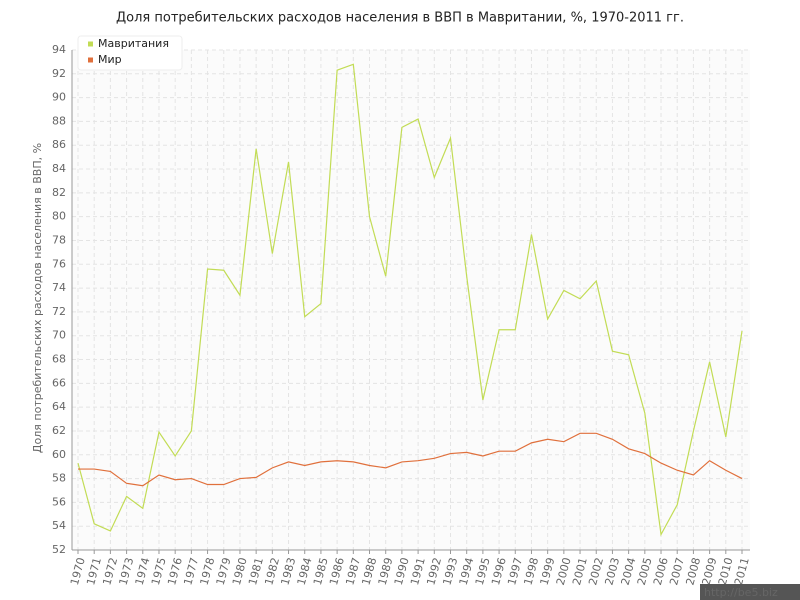  Describe the element at coordinates (59, 144) in the screenshot. I see `y-tick-label: 86` at that location.